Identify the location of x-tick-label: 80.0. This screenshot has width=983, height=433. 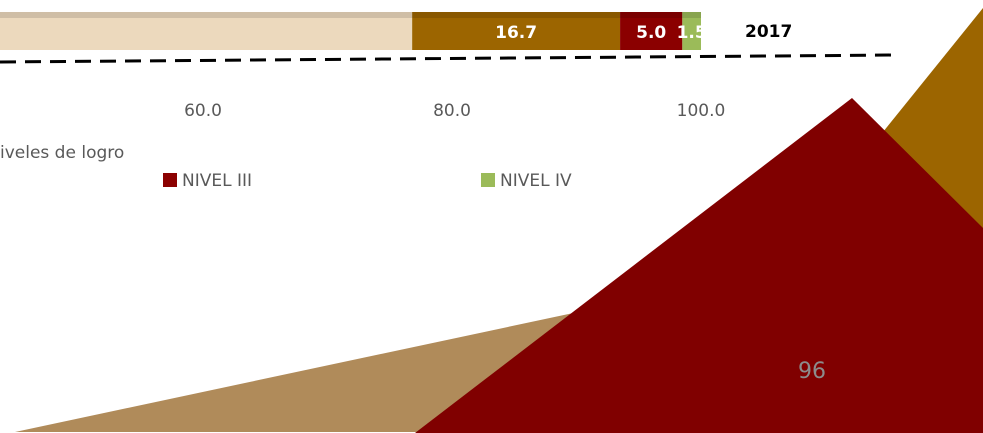
(452, 111).